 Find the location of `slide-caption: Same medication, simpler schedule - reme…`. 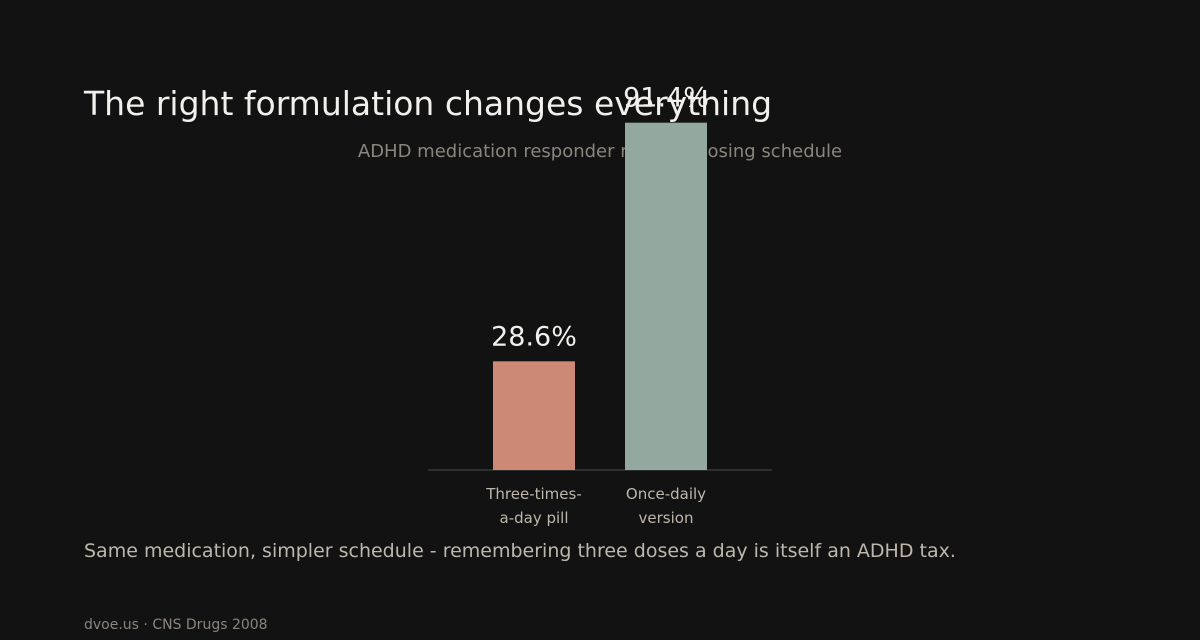

slide-caption: Same medication, simpler schedule - reme… is located at coordinates (520, 551).